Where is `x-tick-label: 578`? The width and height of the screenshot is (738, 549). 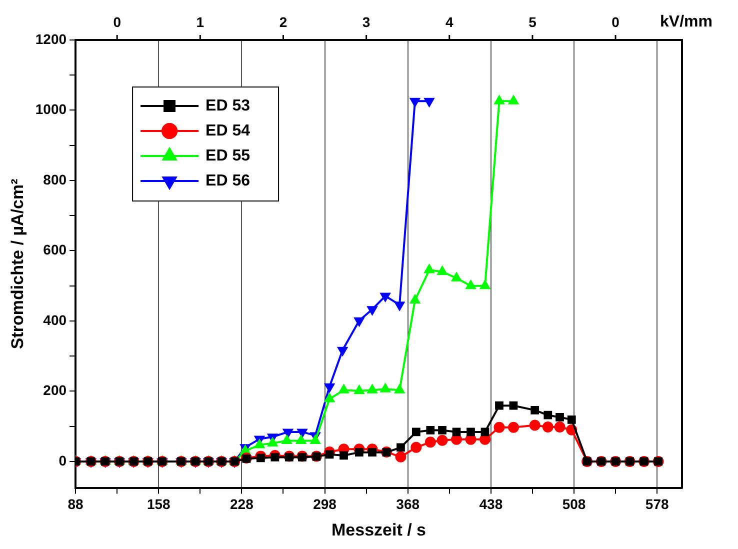
x-tick-label: 578 is located at coordinates (657, 504).